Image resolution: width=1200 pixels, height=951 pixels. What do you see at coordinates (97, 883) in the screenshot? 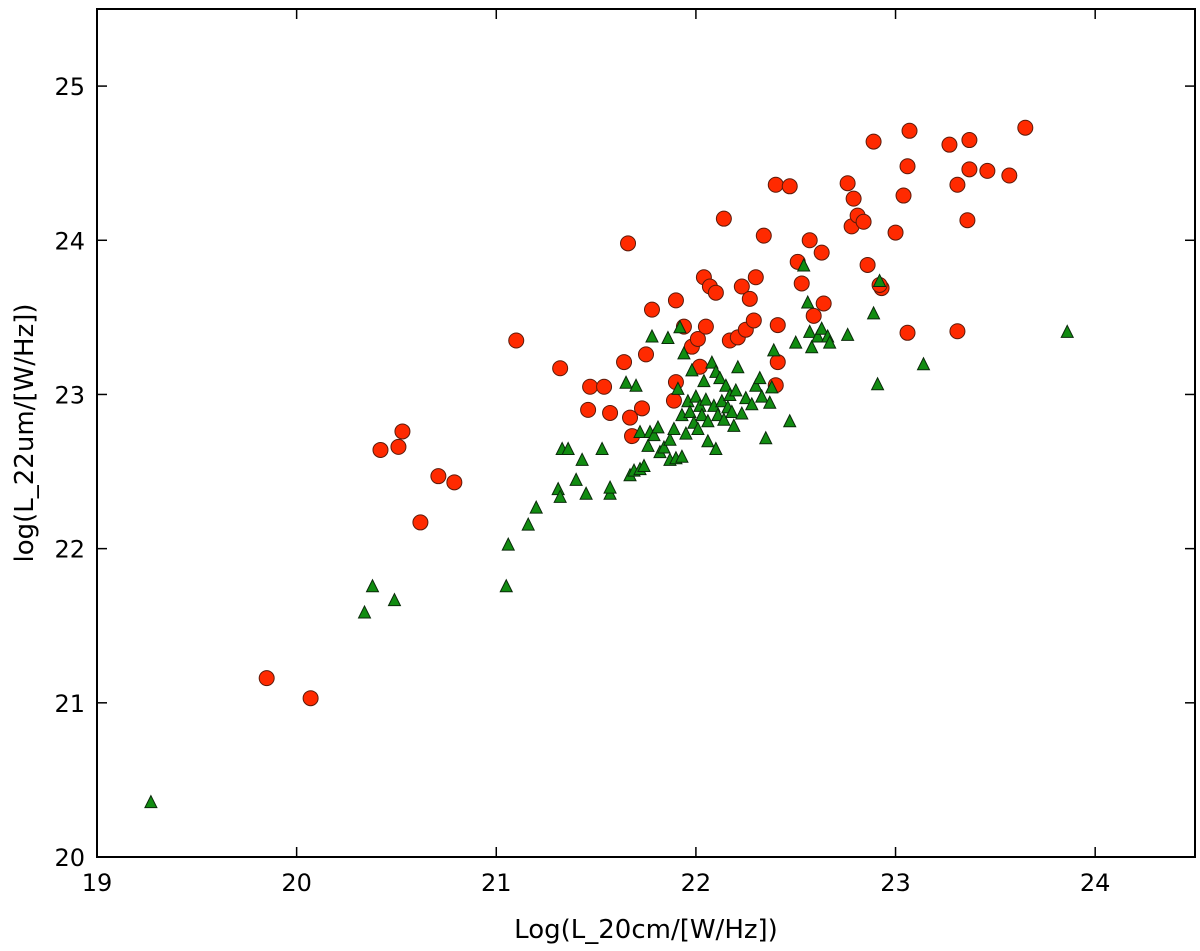
I see `x-tick-label: 19` at bounding box center [97, 883].